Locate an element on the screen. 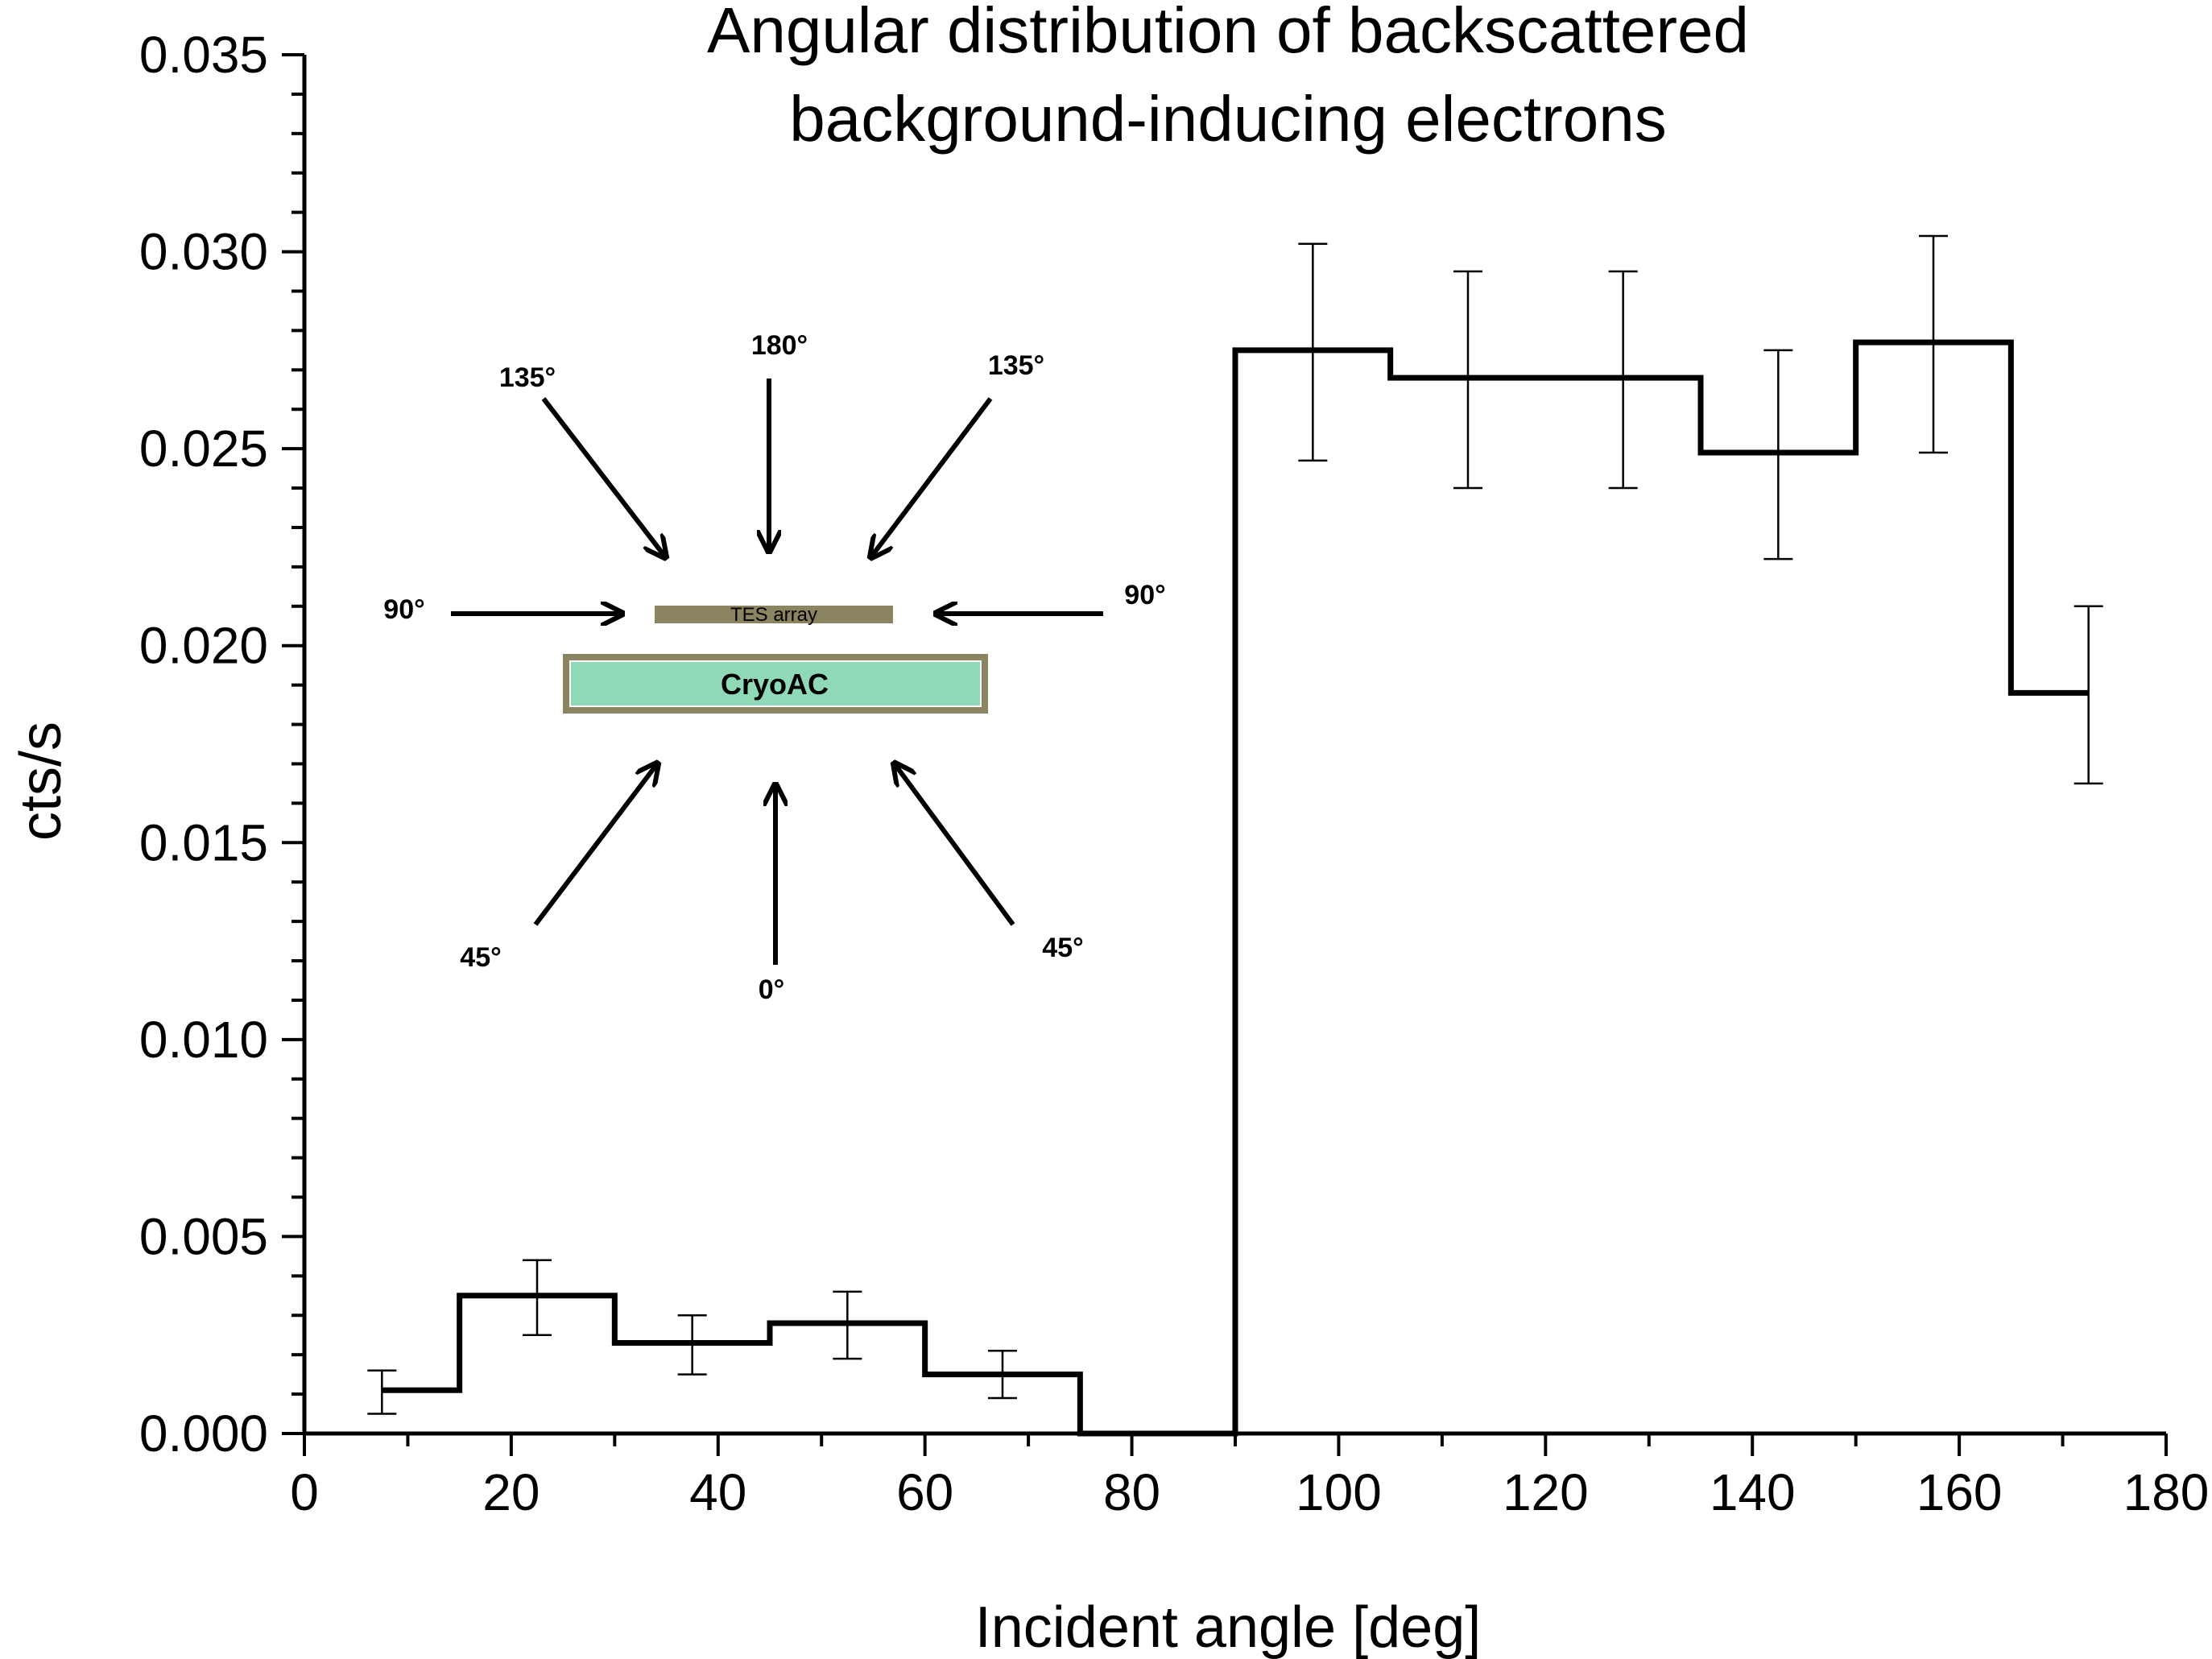  x-tick-label: 160 is located at coordinates (1959, 1492).